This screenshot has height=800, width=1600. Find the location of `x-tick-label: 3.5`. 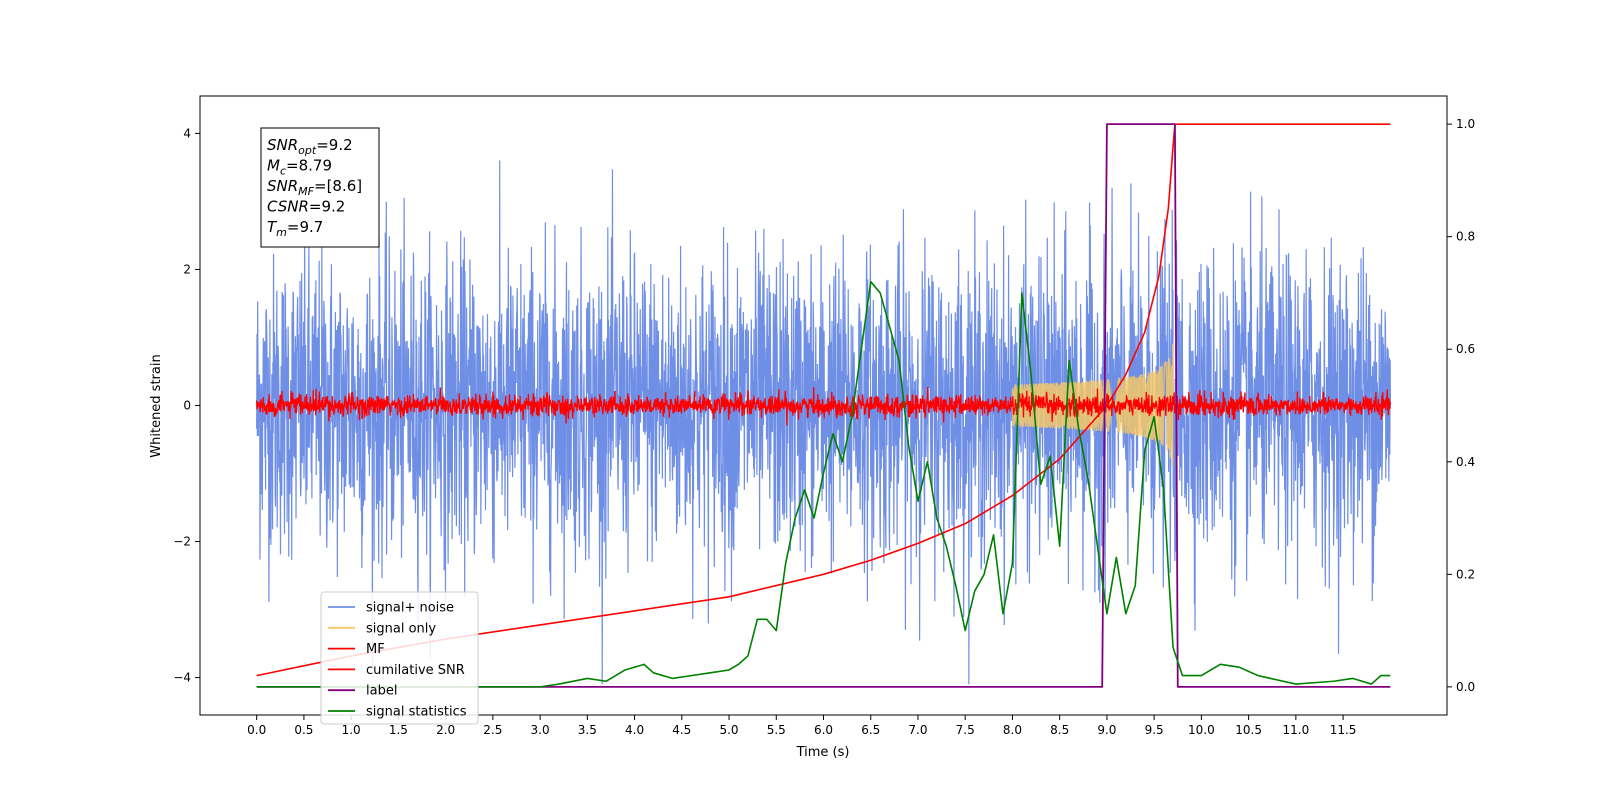

x-tick-label: 3.5 is located at coordinates (587, 730).